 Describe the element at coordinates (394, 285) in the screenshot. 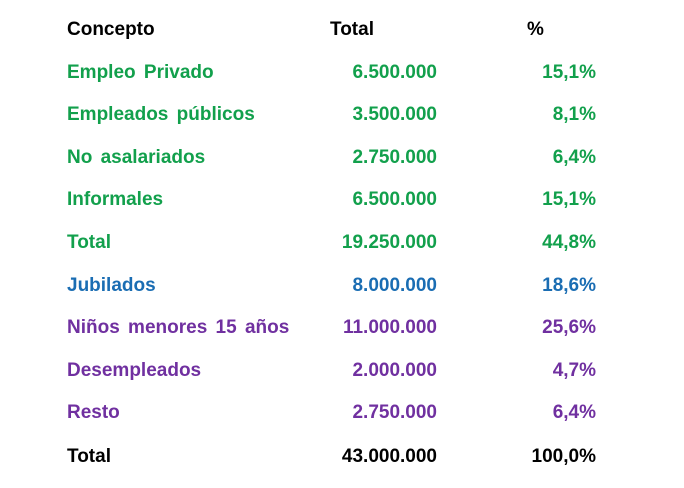

I see `row-total: 8.000.000` at that location.